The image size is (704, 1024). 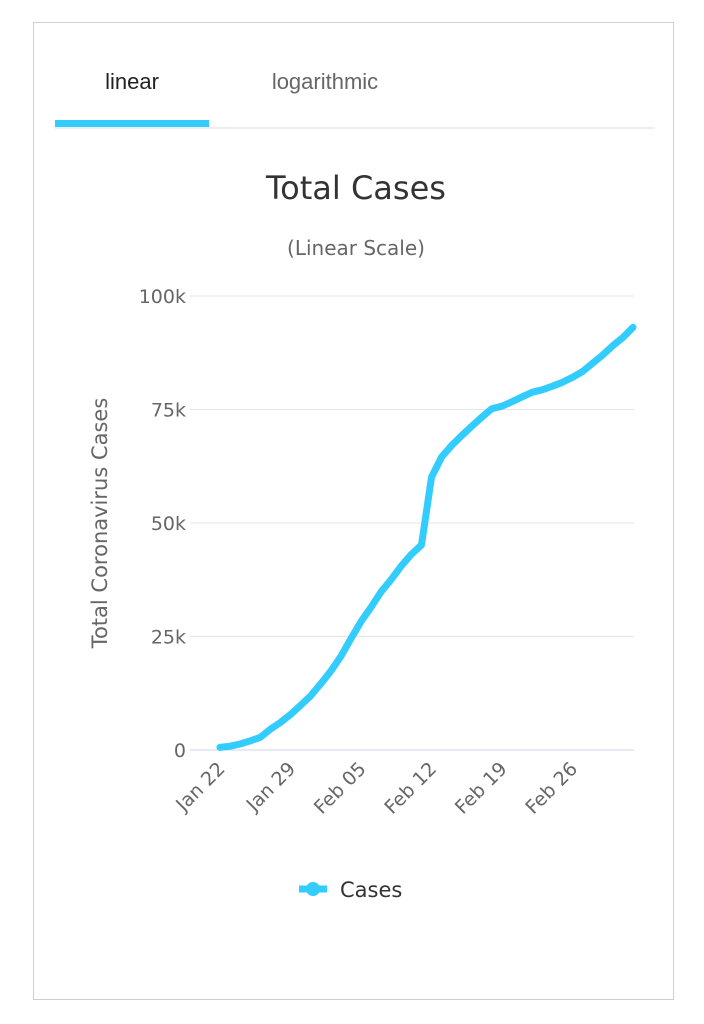 What do you see at coordinates (271, 787) in the screenshot?
I see `x-tick-label: Jan 29` at bounding box center [271, 787].